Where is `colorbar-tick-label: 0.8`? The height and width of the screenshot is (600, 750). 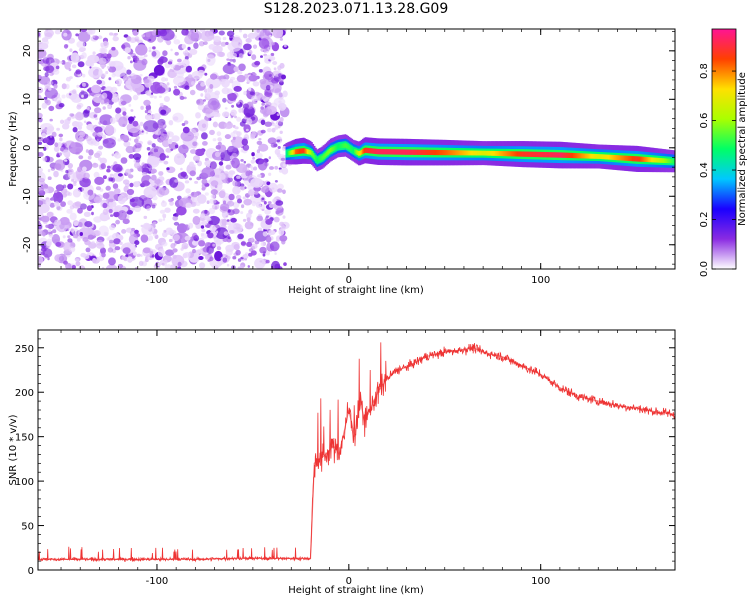
colorbar-tick-label: 0.8 is located at coordinates (704, 71).